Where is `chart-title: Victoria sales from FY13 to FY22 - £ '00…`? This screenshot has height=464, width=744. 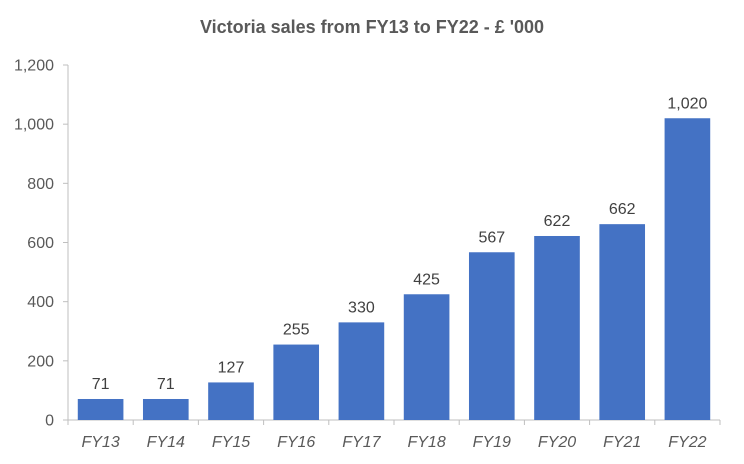 chart-title: Victoria sales from FY13 to FY22 - £ '00… is located at coordinates (372, 27).